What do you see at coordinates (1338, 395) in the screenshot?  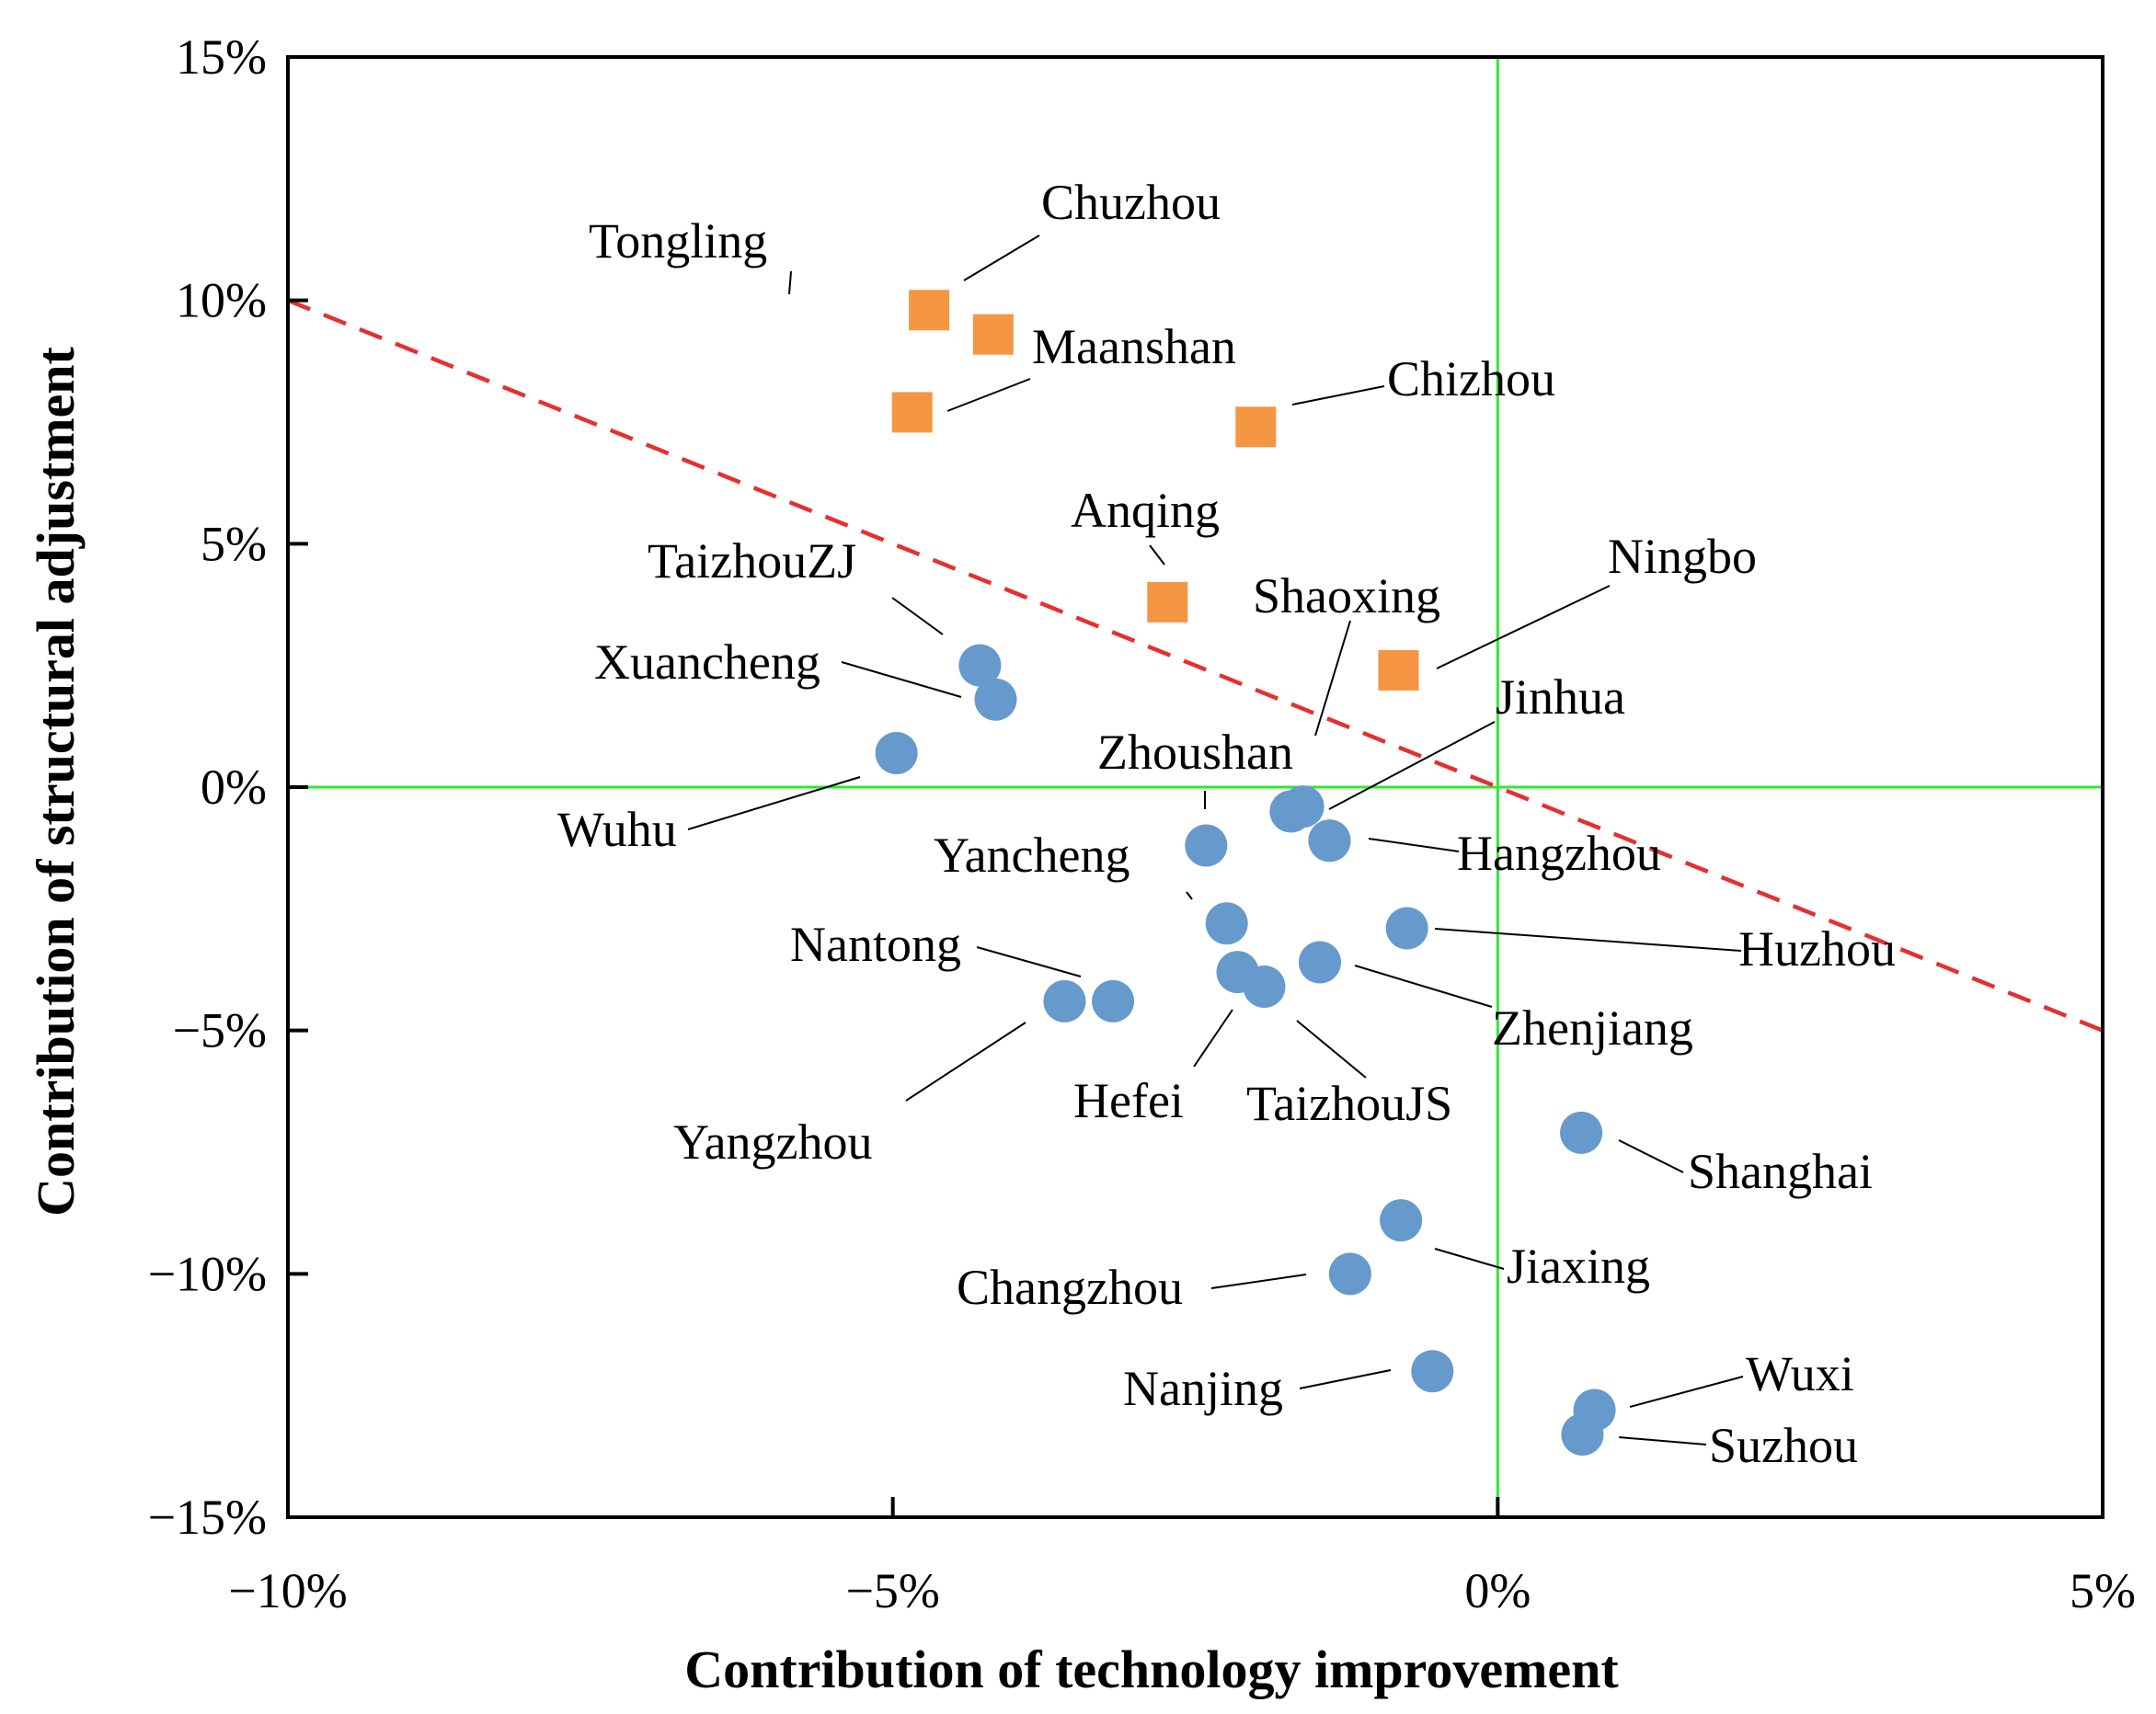 I see `leader-chizhou` at bounding box center [1338, 395].